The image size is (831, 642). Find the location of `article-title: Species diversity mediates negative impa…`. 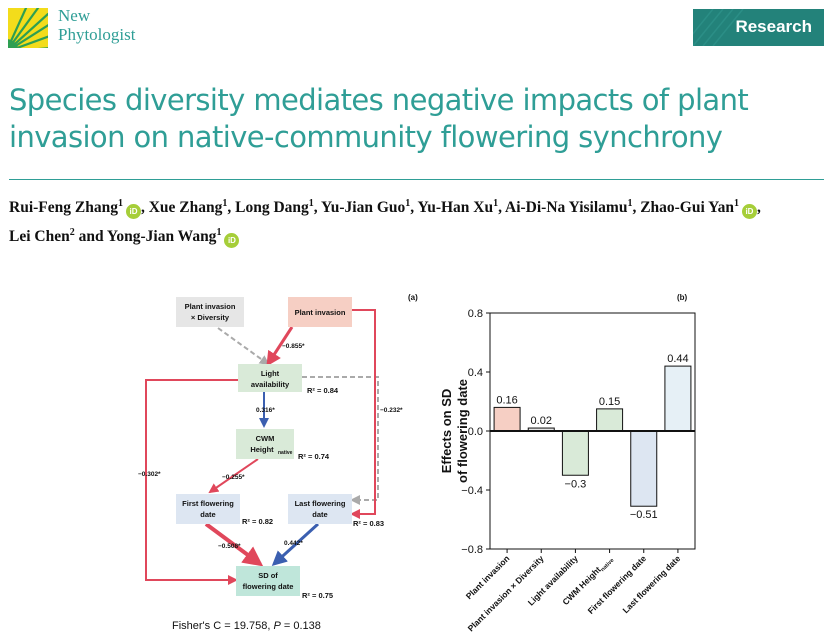

article-title: Species diversity mediates negative impa… is located at coordinates (379, 118).